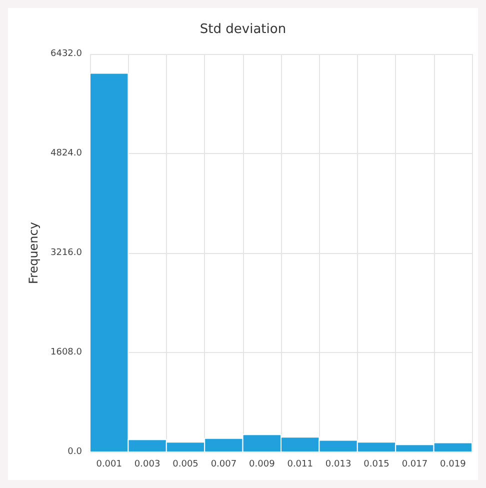 Image resolution: width=486 pixels, height=488 pixels. Describe the element at coordinates (185, 465) in the screenshot. I see `x-tick-label: 0.005` at that location.